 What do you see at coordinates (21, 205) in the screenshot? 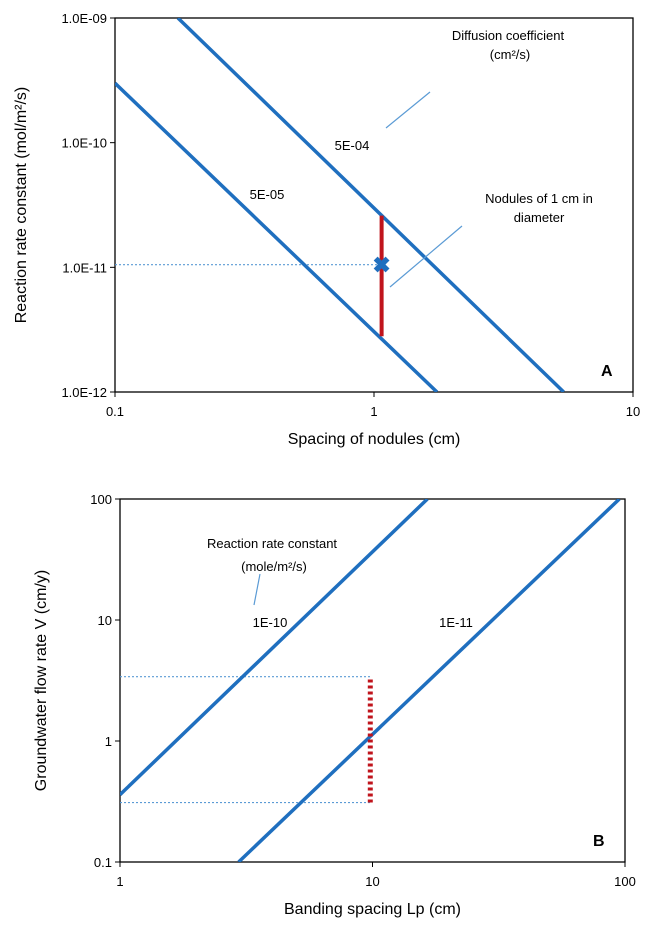
I see `y-axis-title: Reaction rate constant (mol/m²/s)` at bounding box center [21, 205].